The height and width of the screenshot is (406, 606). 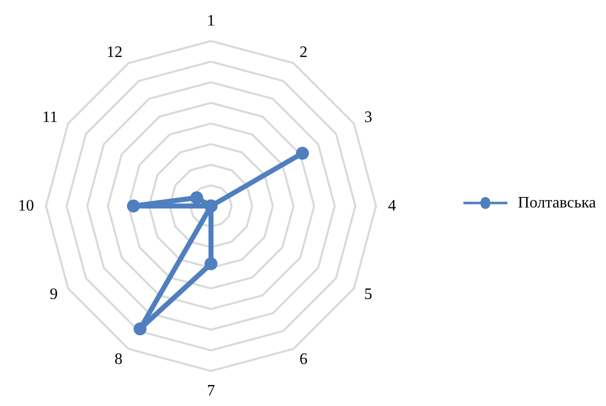 What do you see at coordinates (557, 203) in the screenshot?
I see `legend-label: Полтавська` at bounding box center [557, 203].